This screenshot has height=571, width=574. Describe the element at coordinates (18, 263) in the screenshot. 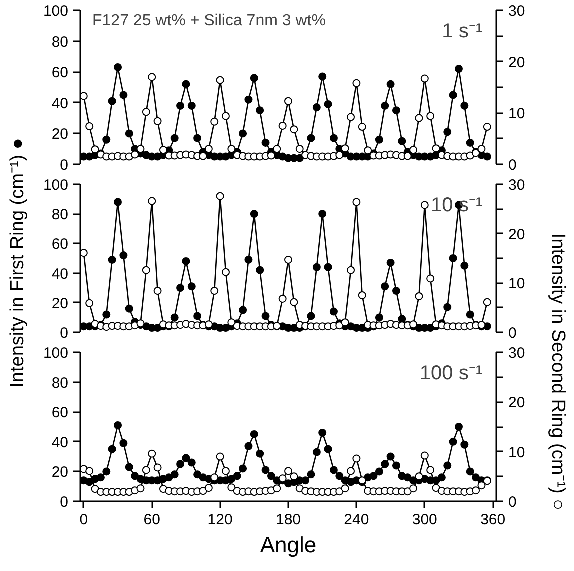

I see `y-axis-title: Intensity in First Ring (cm⁻¹) ●` at that location.